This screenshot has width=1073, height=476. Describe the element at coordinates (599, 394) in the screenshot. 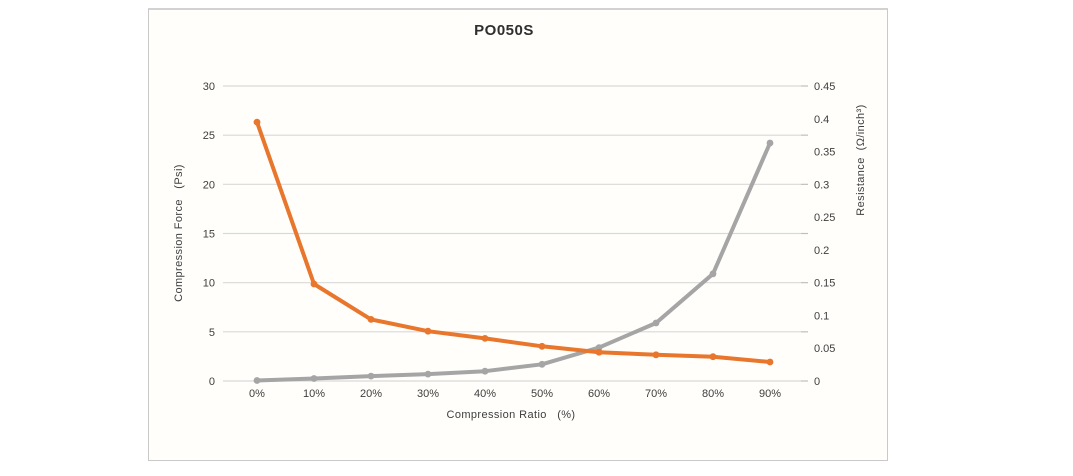

I see `x-axis-tick-label: 60%` at that location.